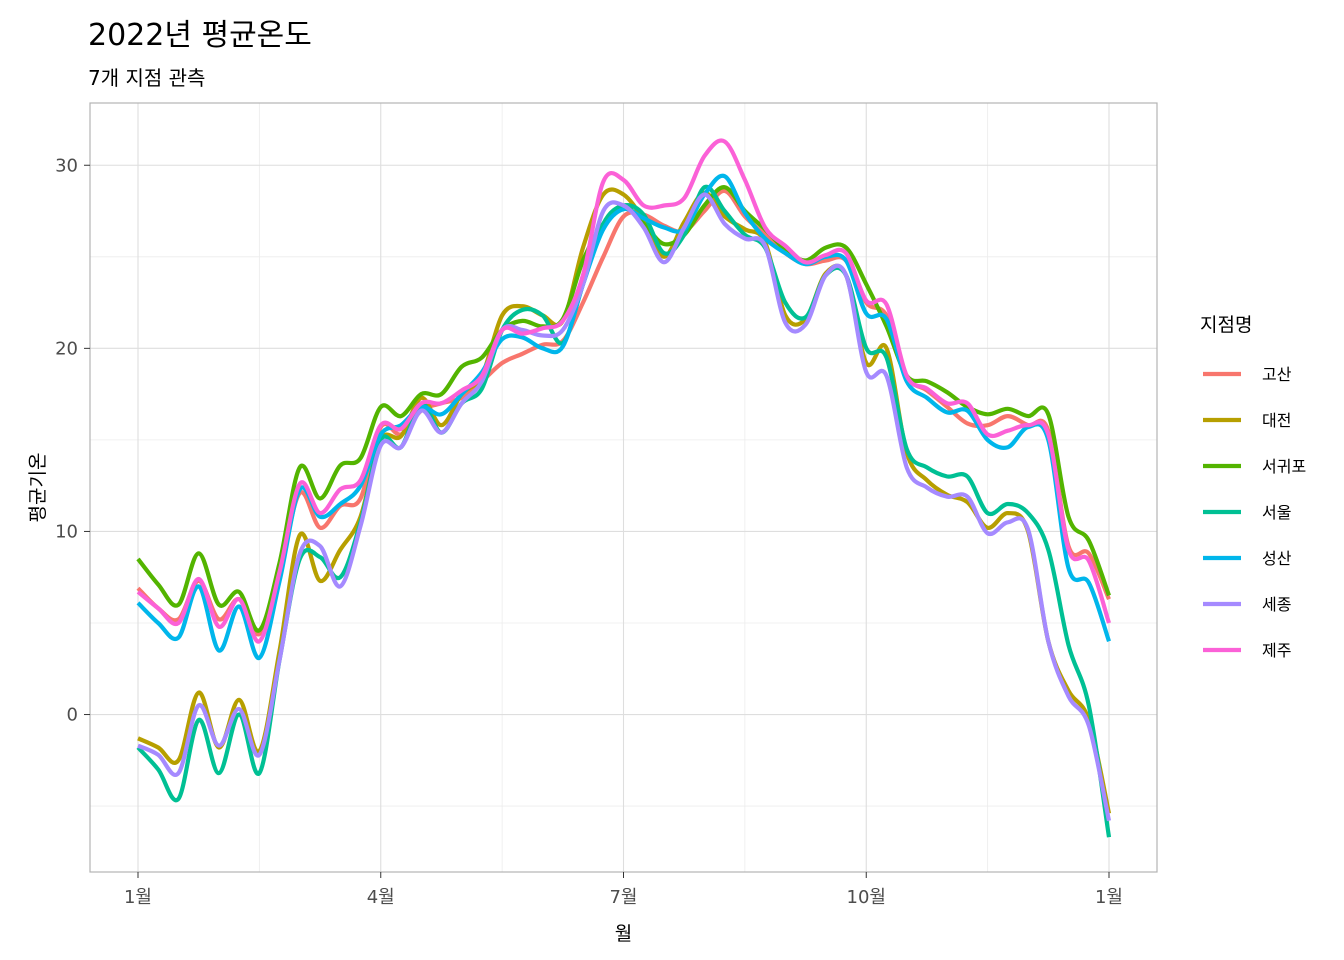 The image size is (1344, 960). What do you see at coordinates (38, 488) in the screenshot?
I see `y-axis-title: 평균기온` at bounding box center [38, 488].